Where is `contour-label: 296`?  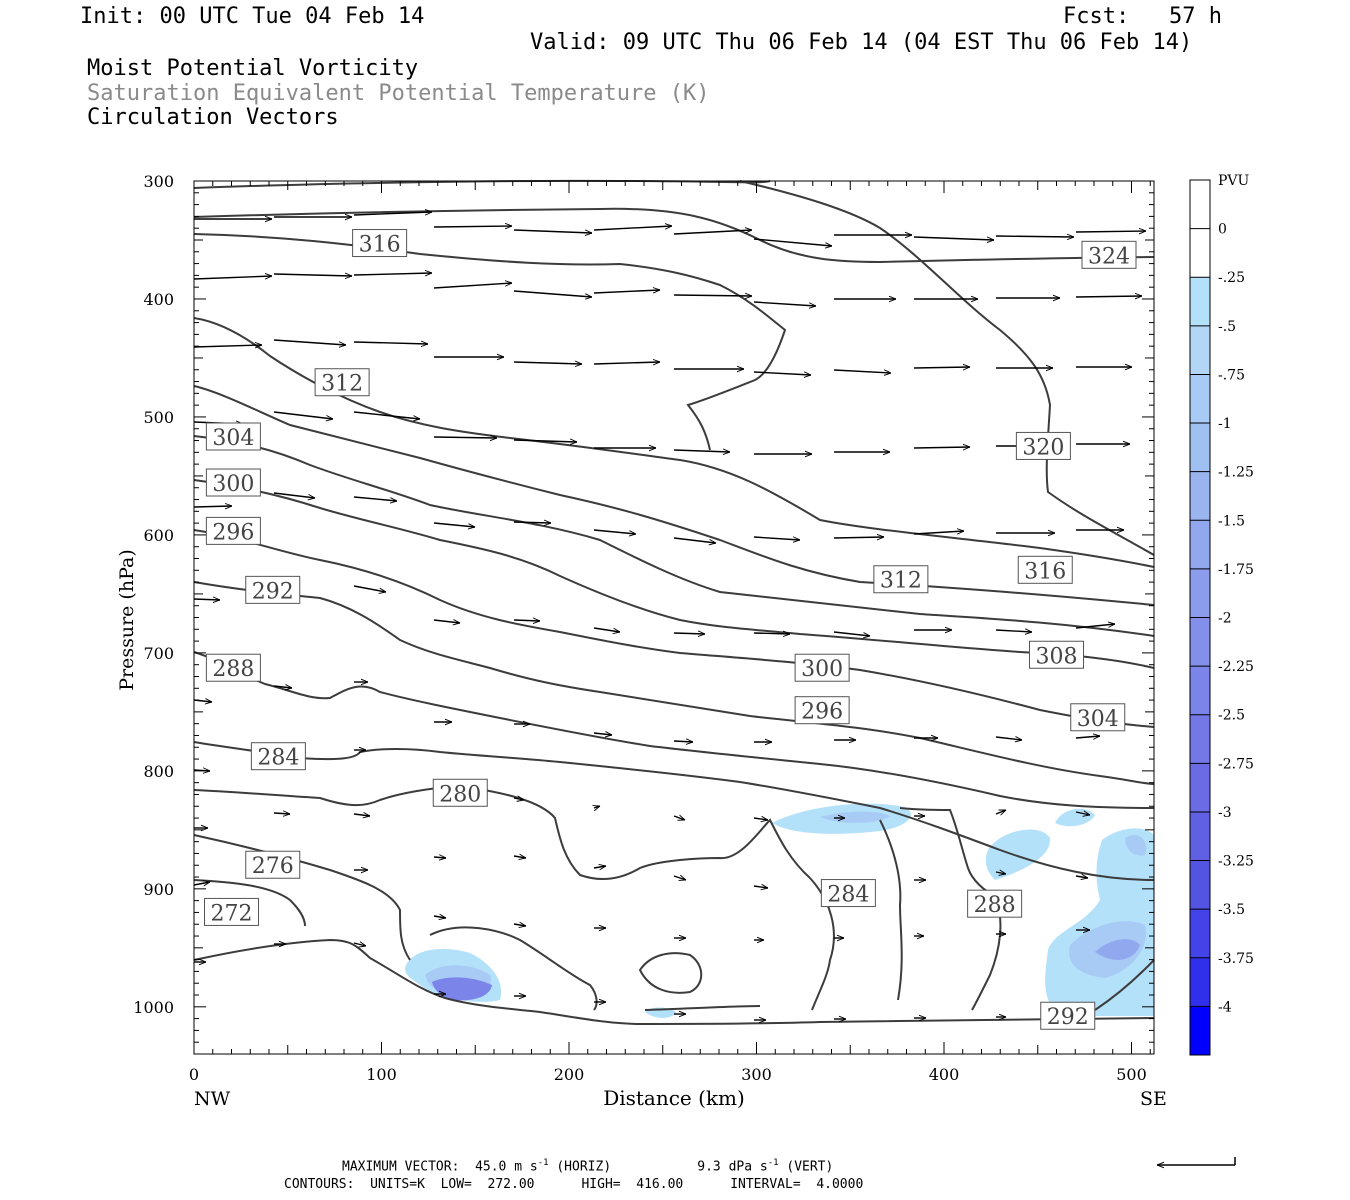
contour-label: 296 is located at coordinates (822, 712).